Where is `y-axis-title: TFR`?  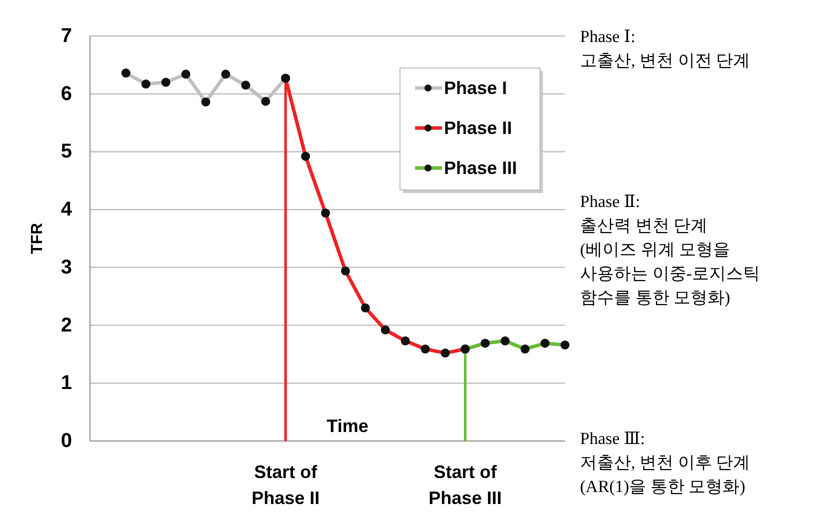
y-axis-title: TFR is located at coordinates (37, 238).